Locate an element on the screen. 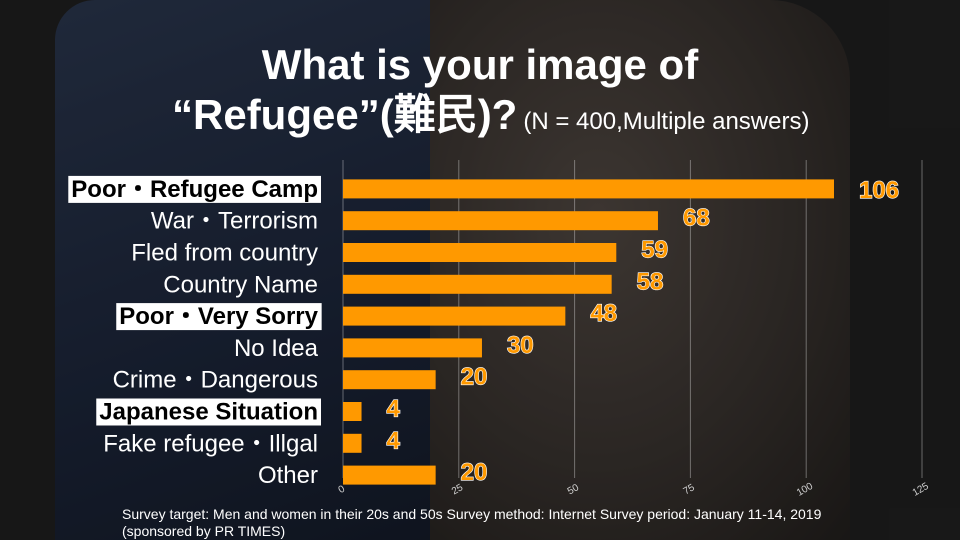  chart-title-line2: “Refugee”(難民)? (N = 400,Multiple answers) is located at coordinates (490, 118).